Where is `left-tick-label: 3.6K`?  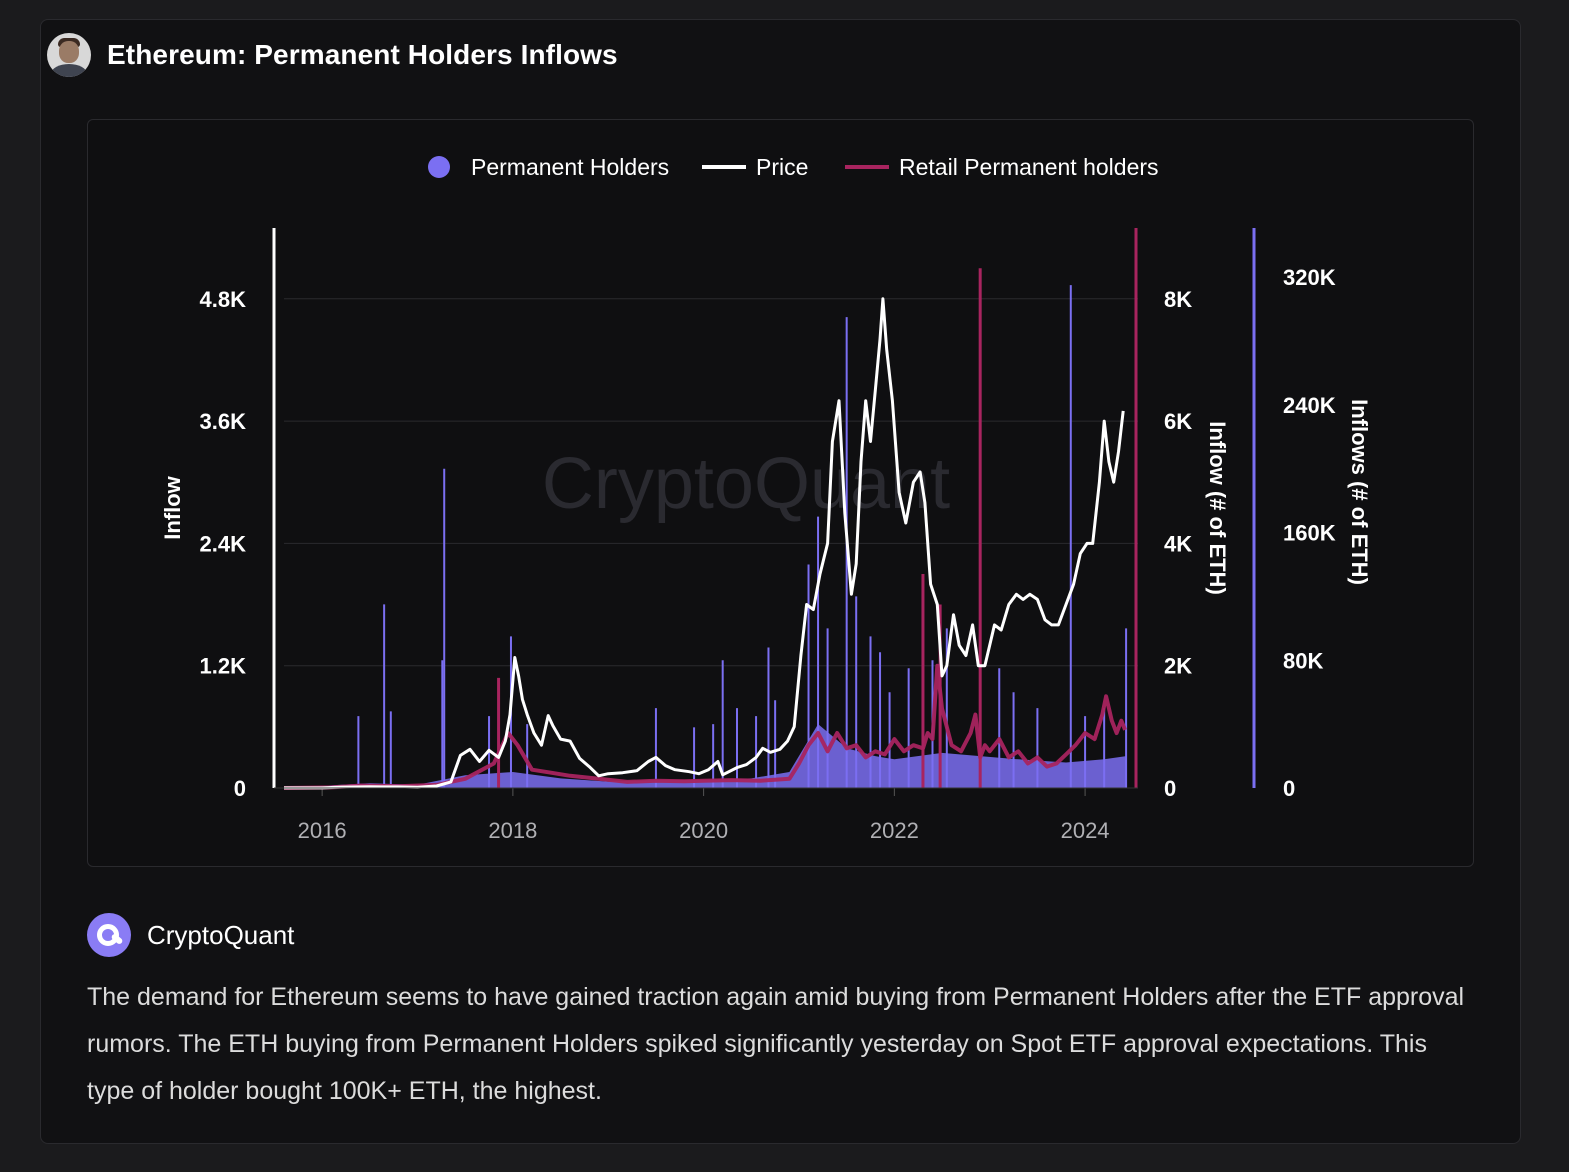
left-tick-label: 3.6K is located at coordinates (223, 421).